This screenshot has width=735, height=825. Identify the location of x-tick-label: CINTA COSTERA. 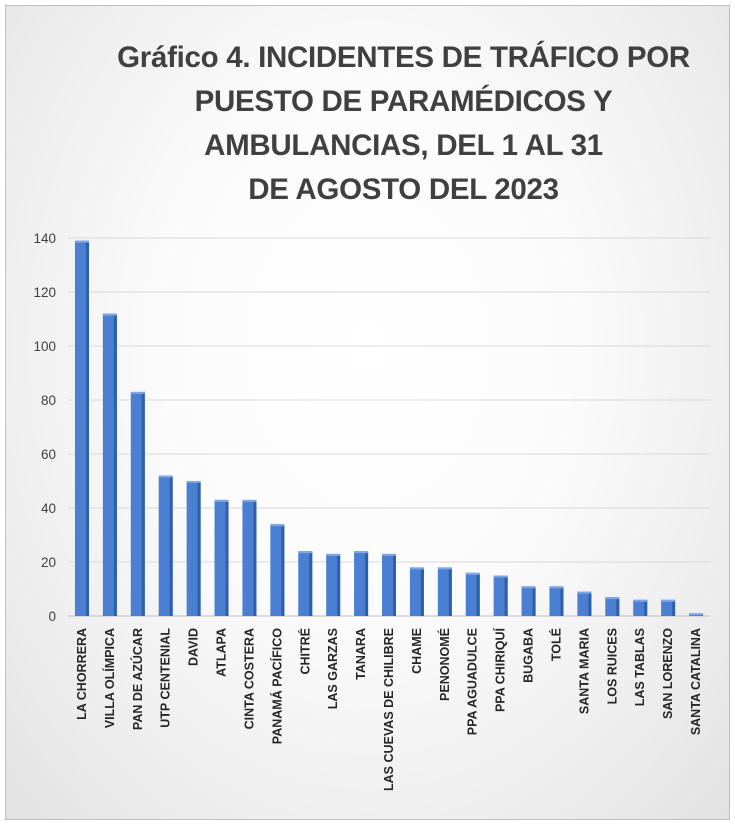
(249, 678).